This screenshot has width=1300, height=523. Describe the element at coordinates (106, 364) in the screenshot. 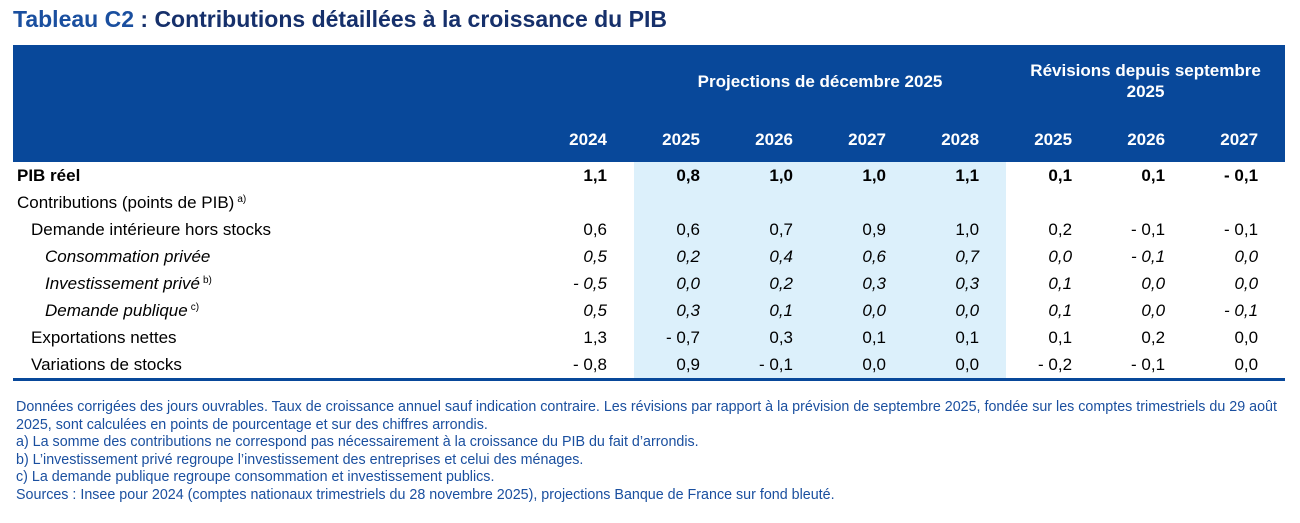

I see `row-label-text: Variations de stocks` at that location.